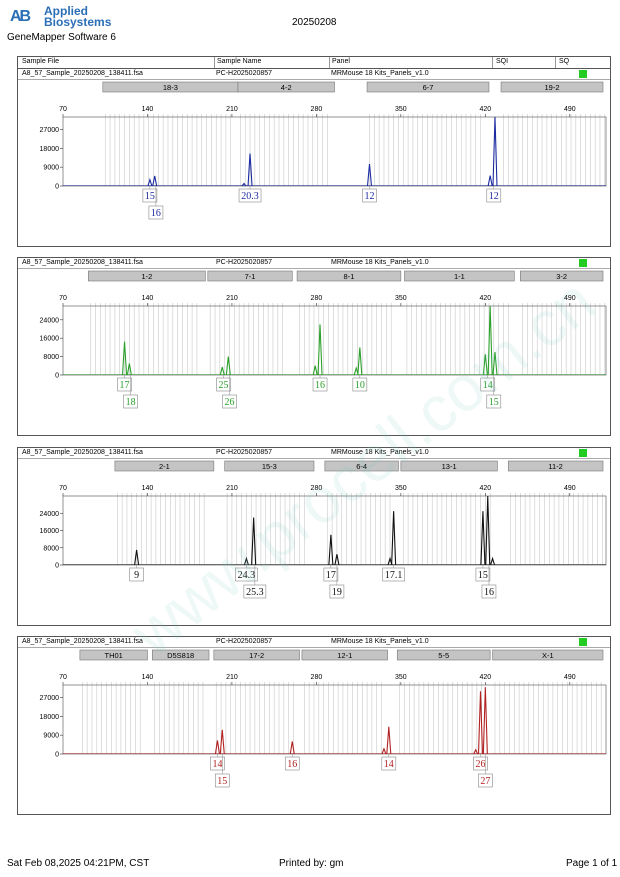  I want to click on allele-call-label: 24.3, so click(247, 575).